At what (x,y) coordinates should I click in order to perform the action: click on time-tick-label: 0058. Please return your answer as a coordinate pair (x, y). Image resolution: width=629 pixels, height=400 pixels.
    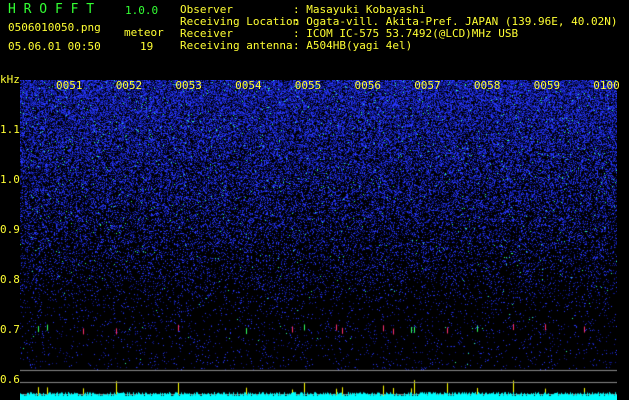
    Looking at the image, I should click on (487, 85).